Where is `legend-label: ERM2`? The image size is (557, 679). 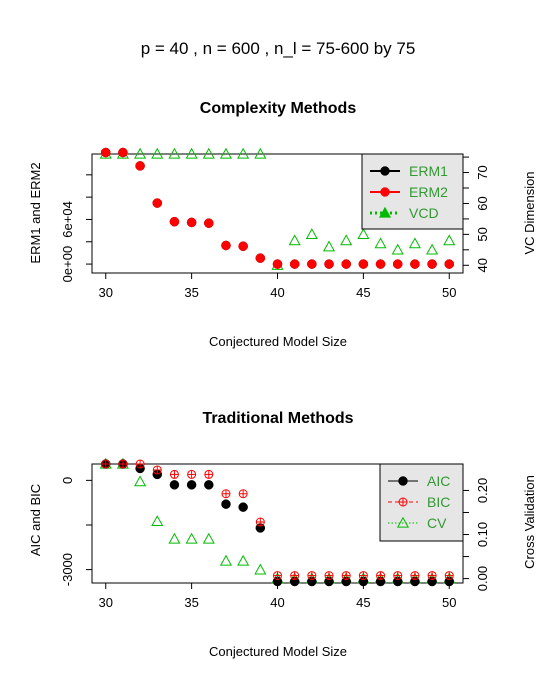
legend-label: ERM2 is located at coordinates (428, 192).